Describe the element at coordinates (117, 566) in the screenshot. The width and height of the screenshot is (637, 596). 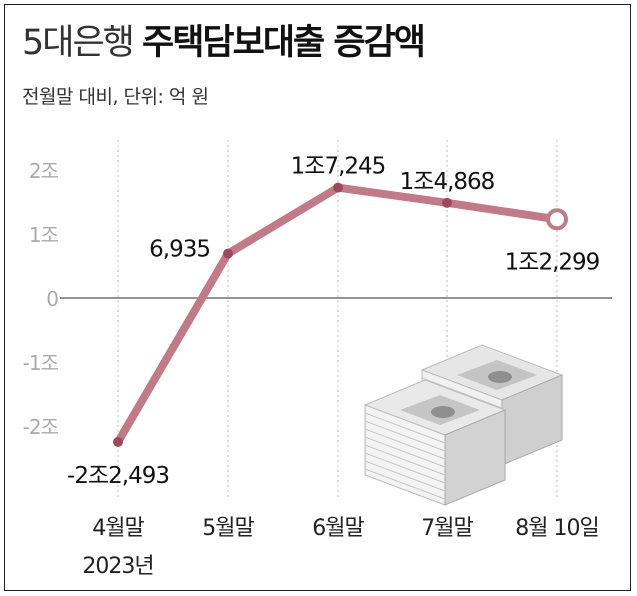
I see `x-tick-sublabel: 2023년` at that location.